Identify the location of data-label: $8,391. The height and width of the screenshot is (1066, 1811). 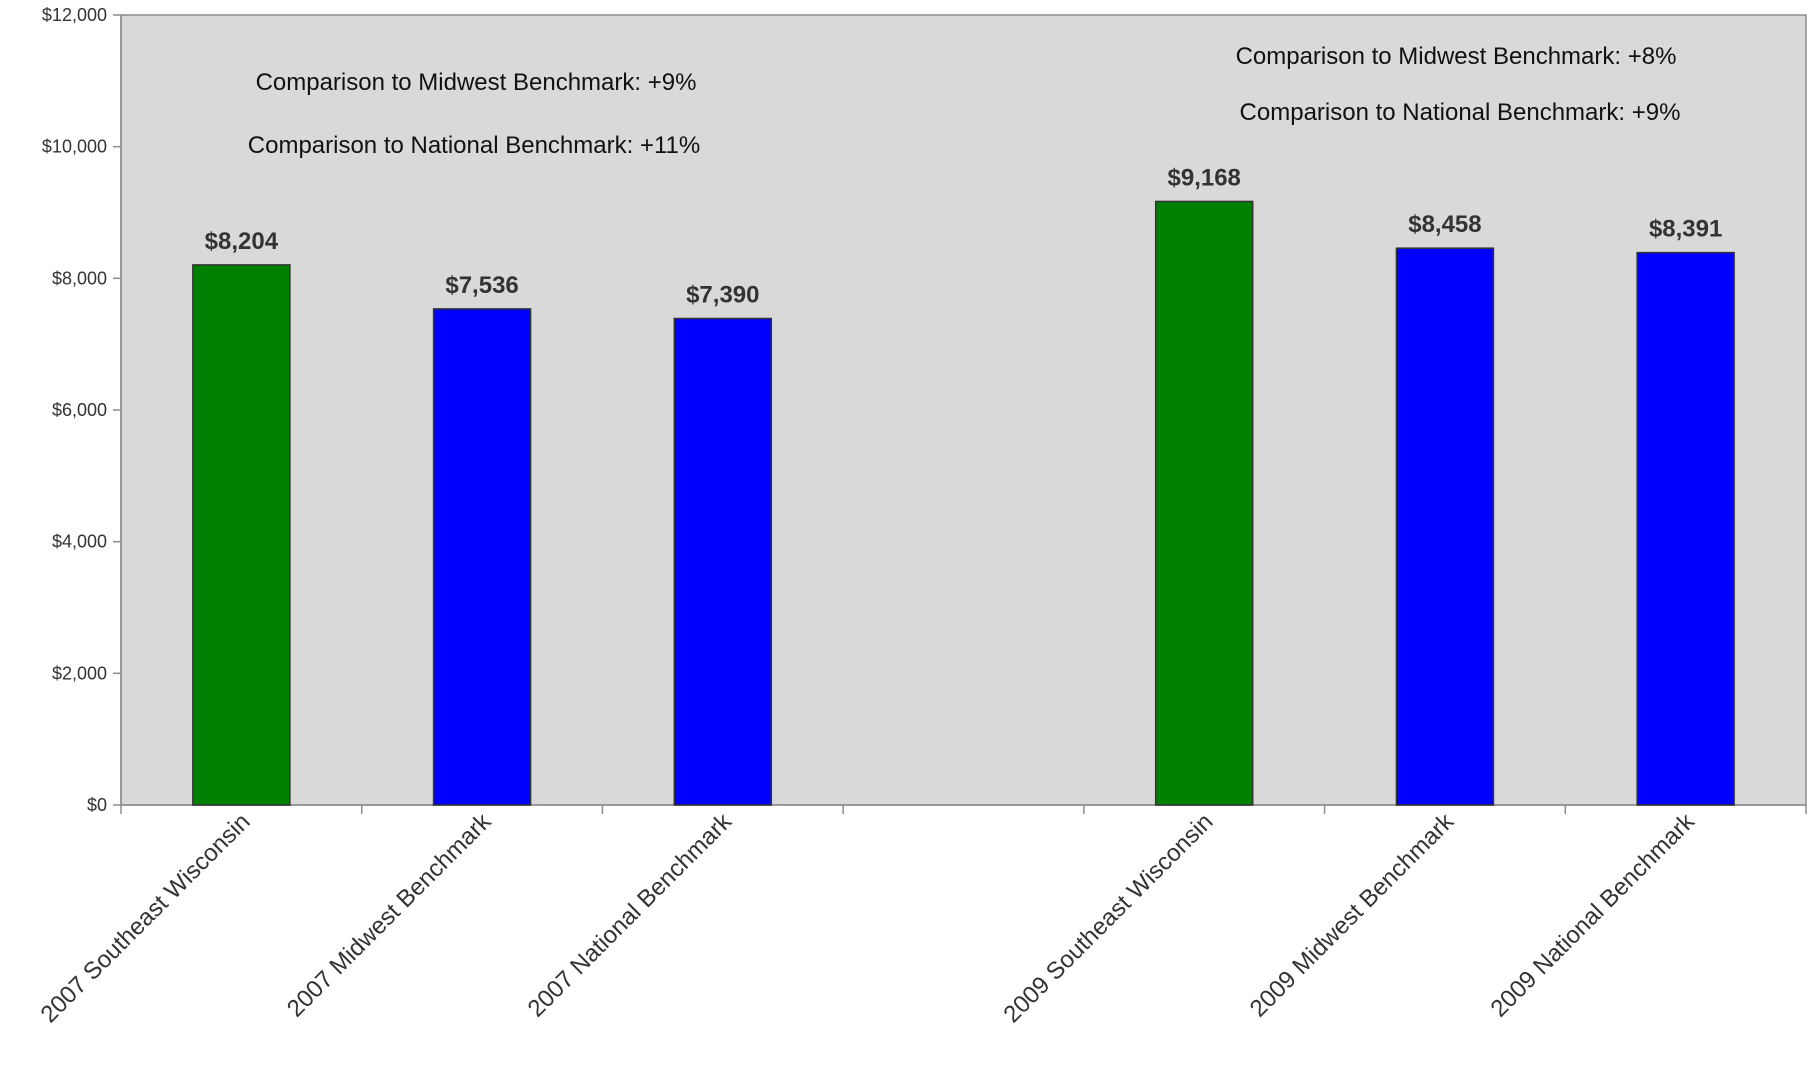
(1685, 229).